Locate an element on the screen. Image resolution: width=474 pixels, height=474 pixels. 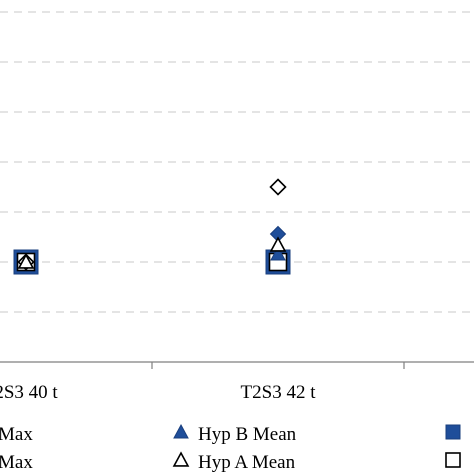
x-axis-tick-labels: 2S3 40 t T2S3 42 t is located at coordinates (158, 392).